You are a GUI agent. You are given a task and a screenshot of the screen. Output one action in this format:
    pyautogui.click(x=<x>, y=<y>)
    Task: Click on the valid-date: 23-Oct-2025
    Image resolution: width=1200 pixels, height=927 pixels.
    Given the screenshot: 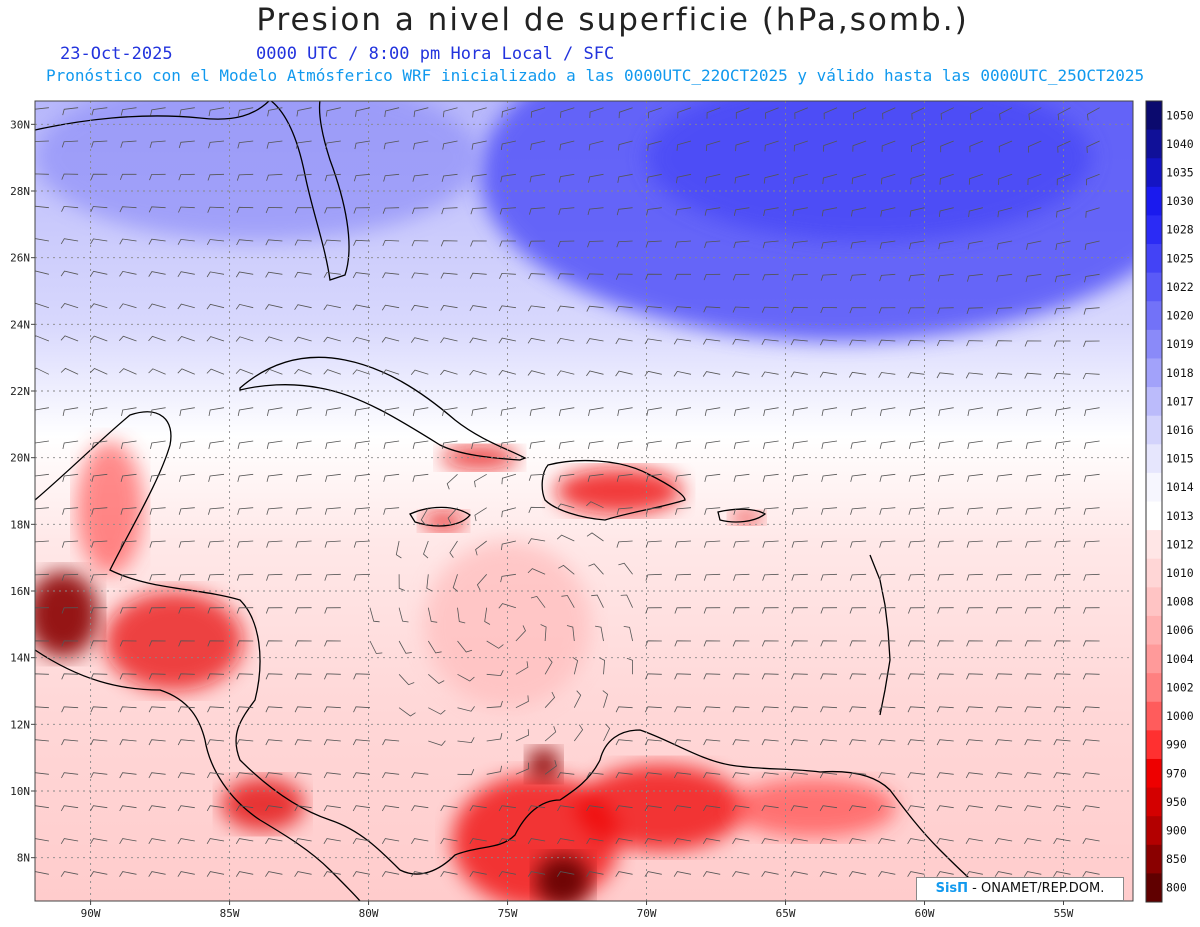 What is the action you would take?
    pyautogui.click(x=116, y=54)
    